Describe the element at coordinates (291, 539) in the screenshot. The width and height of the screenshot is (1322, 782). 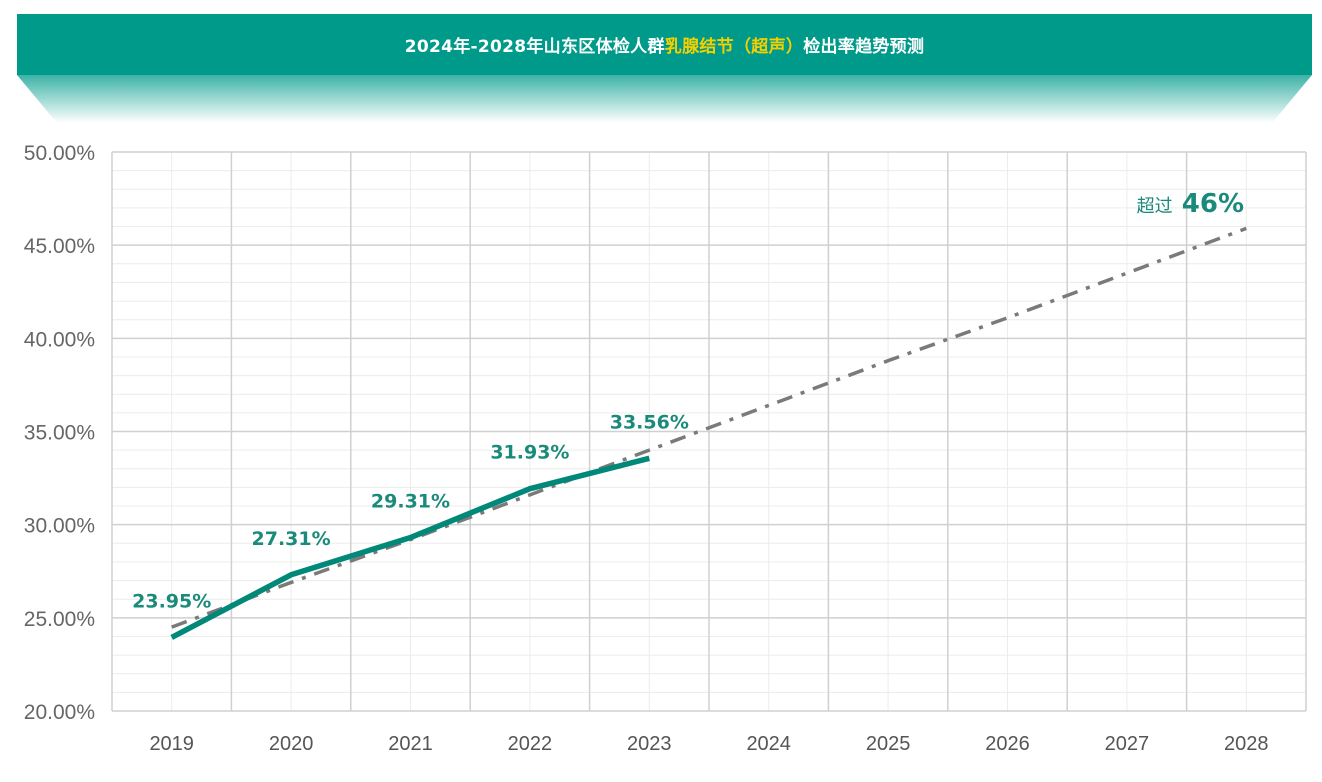
I see `data-label: 27.31%` at that location.